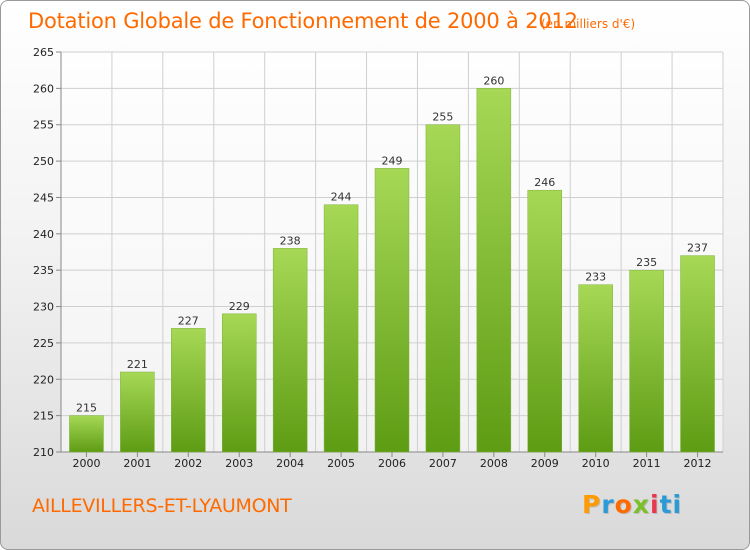 This screenshot has width=750, height=550. What do you see at coordinates (43, 270) in the screenshot?
I see `y-tick-label: 235` at bounding box center [43, 270].